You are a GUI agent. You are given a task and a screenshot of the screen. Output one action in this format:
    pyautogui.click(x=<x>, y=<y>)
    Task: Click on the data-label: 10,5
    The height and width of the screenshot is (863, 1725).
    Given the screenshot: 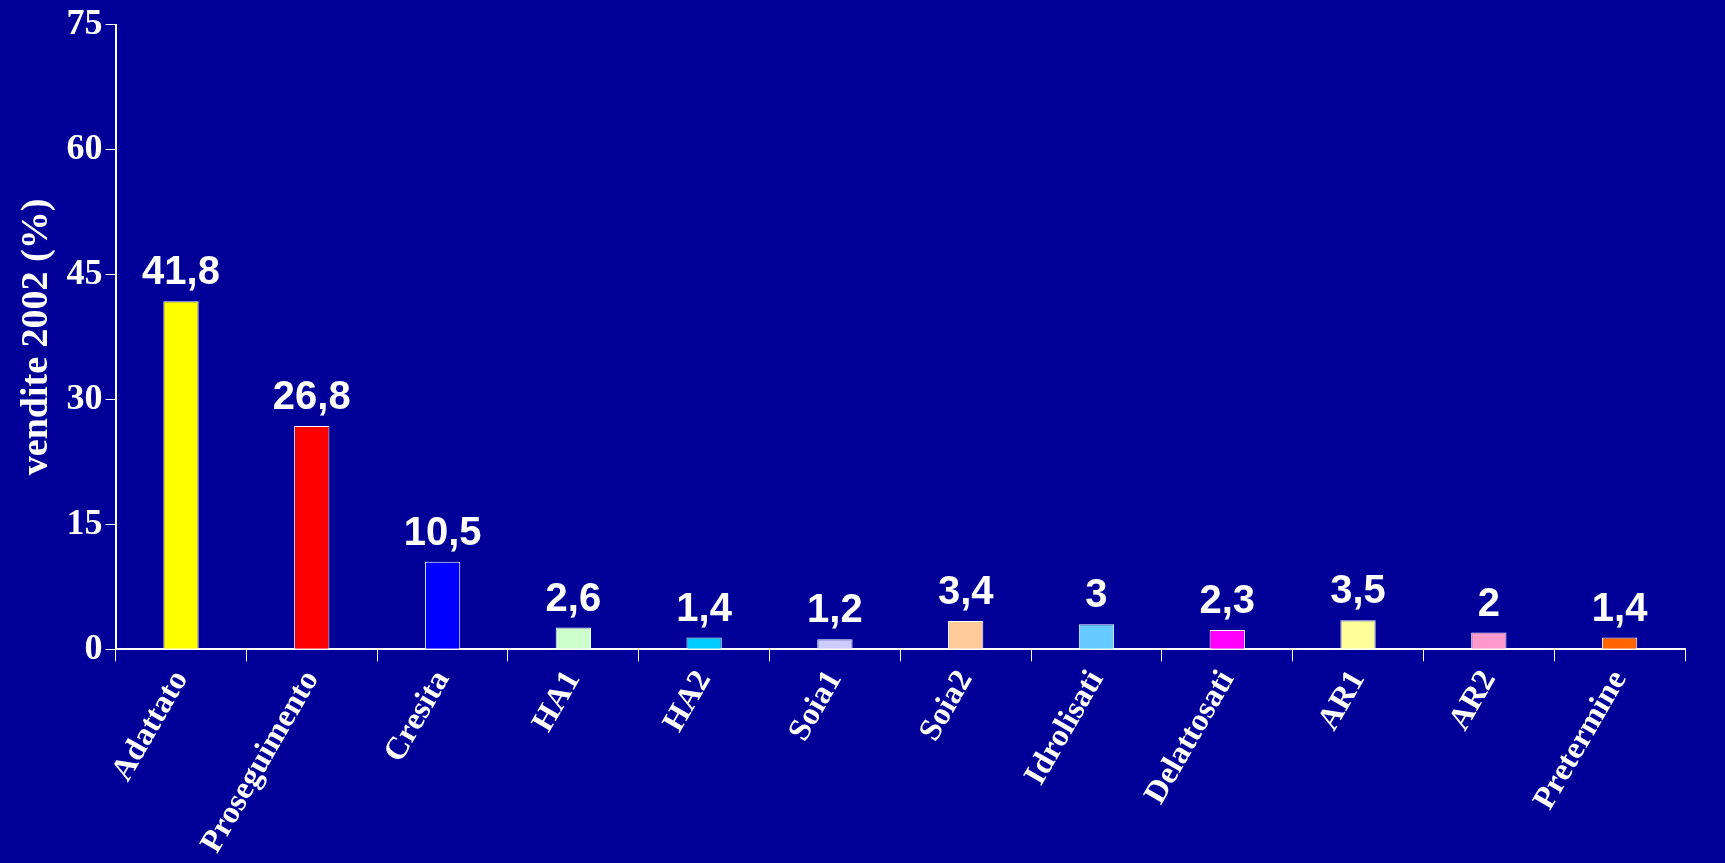 What is the action you would take?
    pyautogui.click(x=442, y=530)
    